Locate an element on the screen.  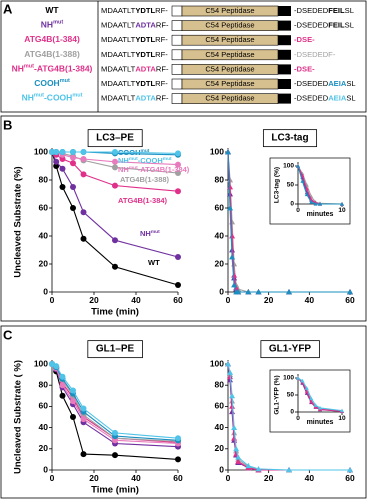
construct-label: ATG4B(1-384) is located at coordinates (52, 39).